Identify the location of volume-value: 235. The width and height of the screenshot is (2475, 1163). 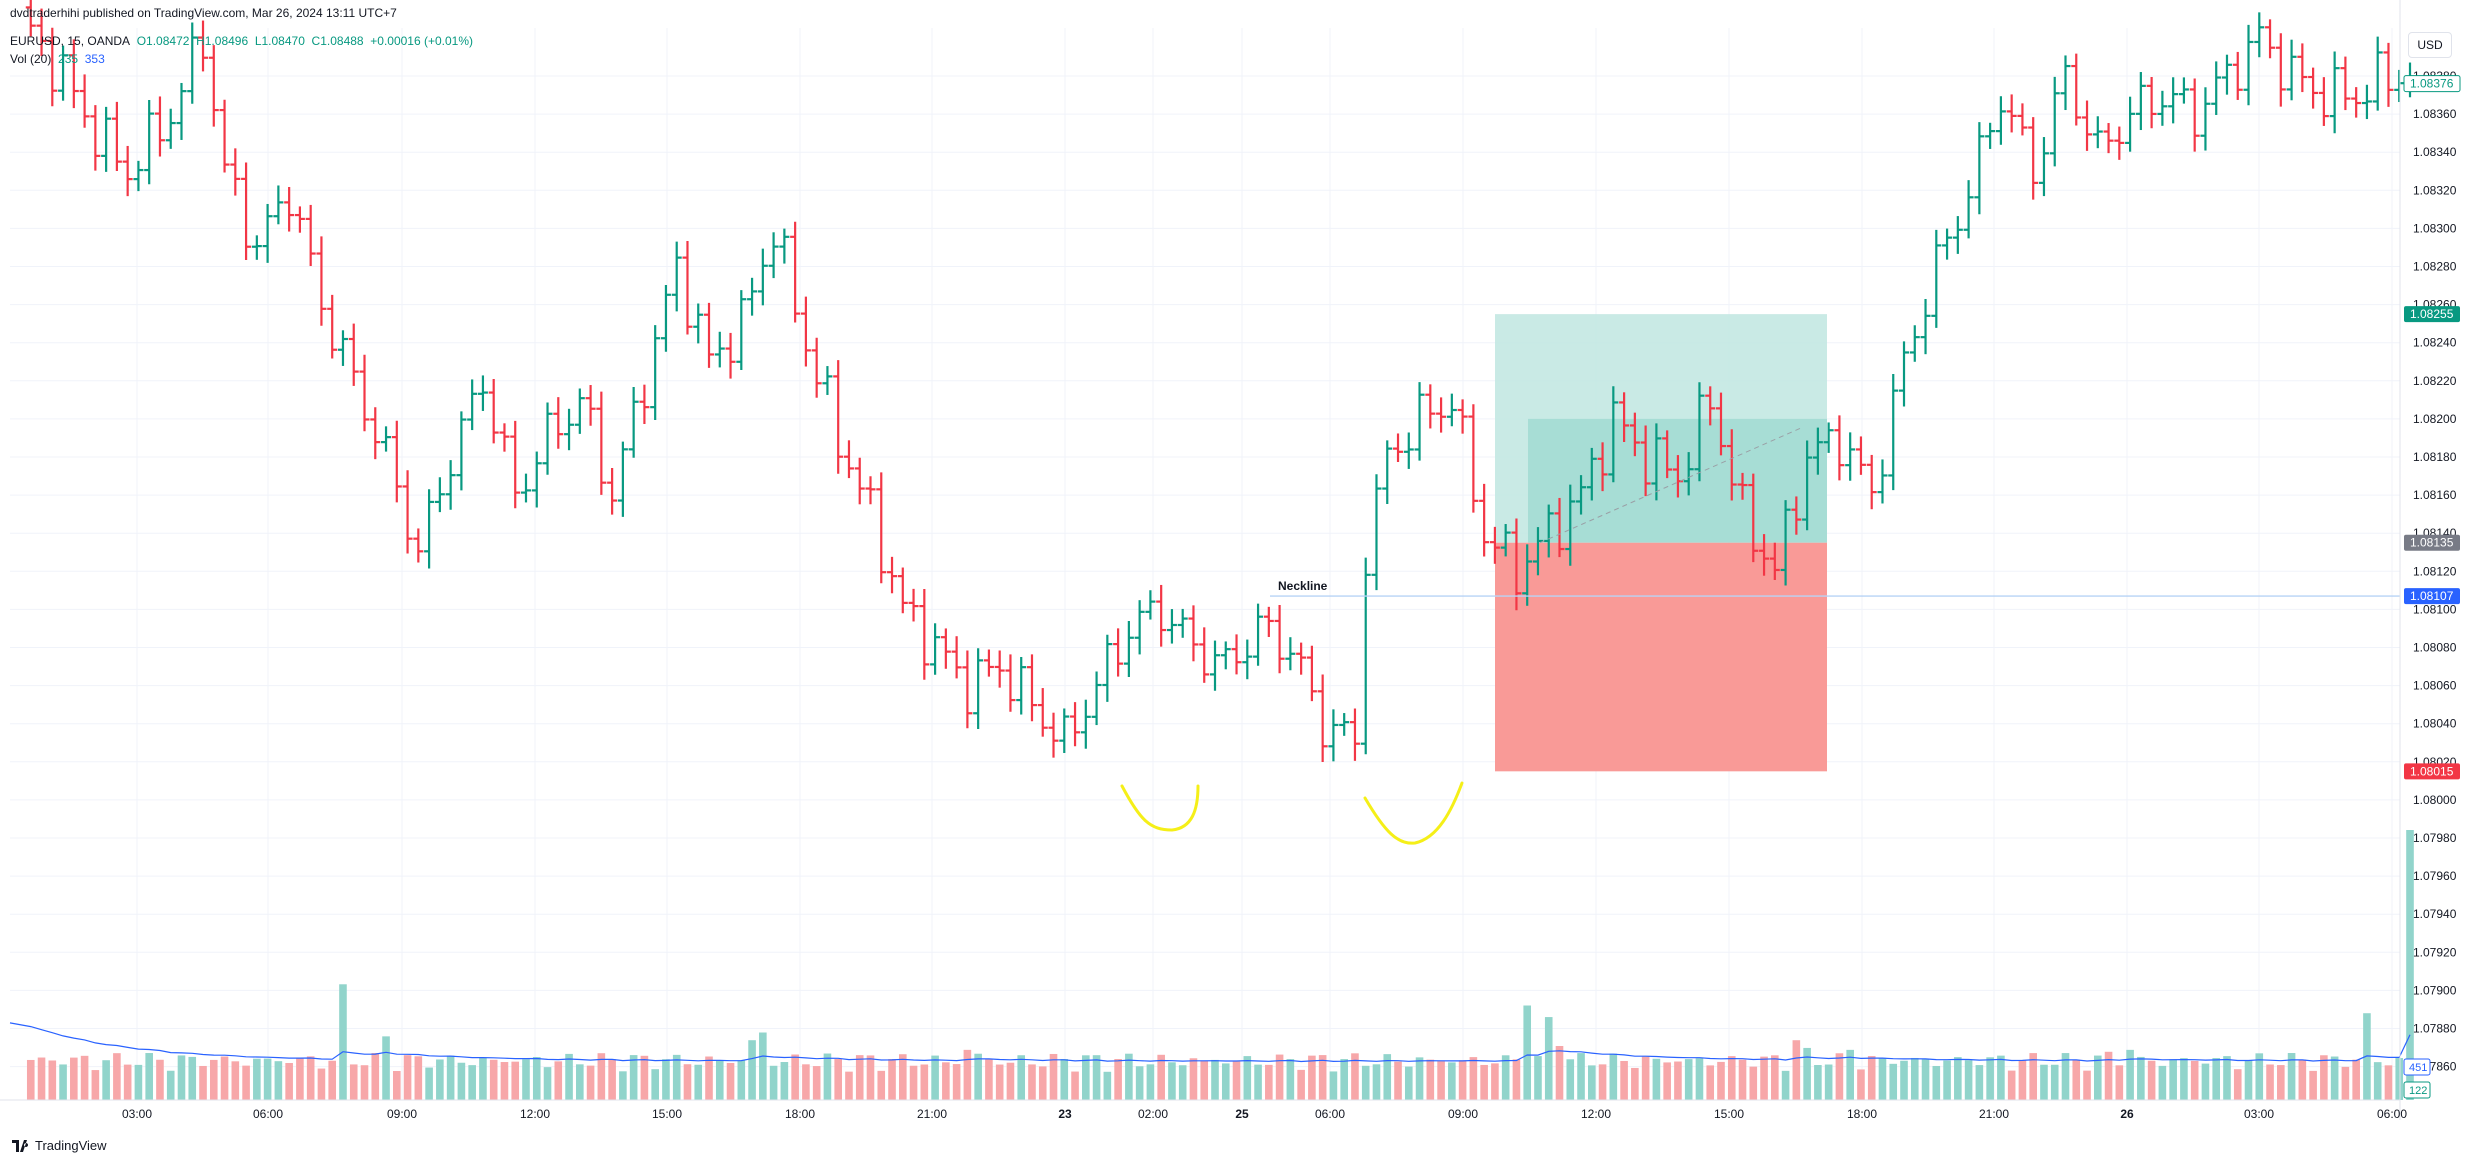
(68, 59).